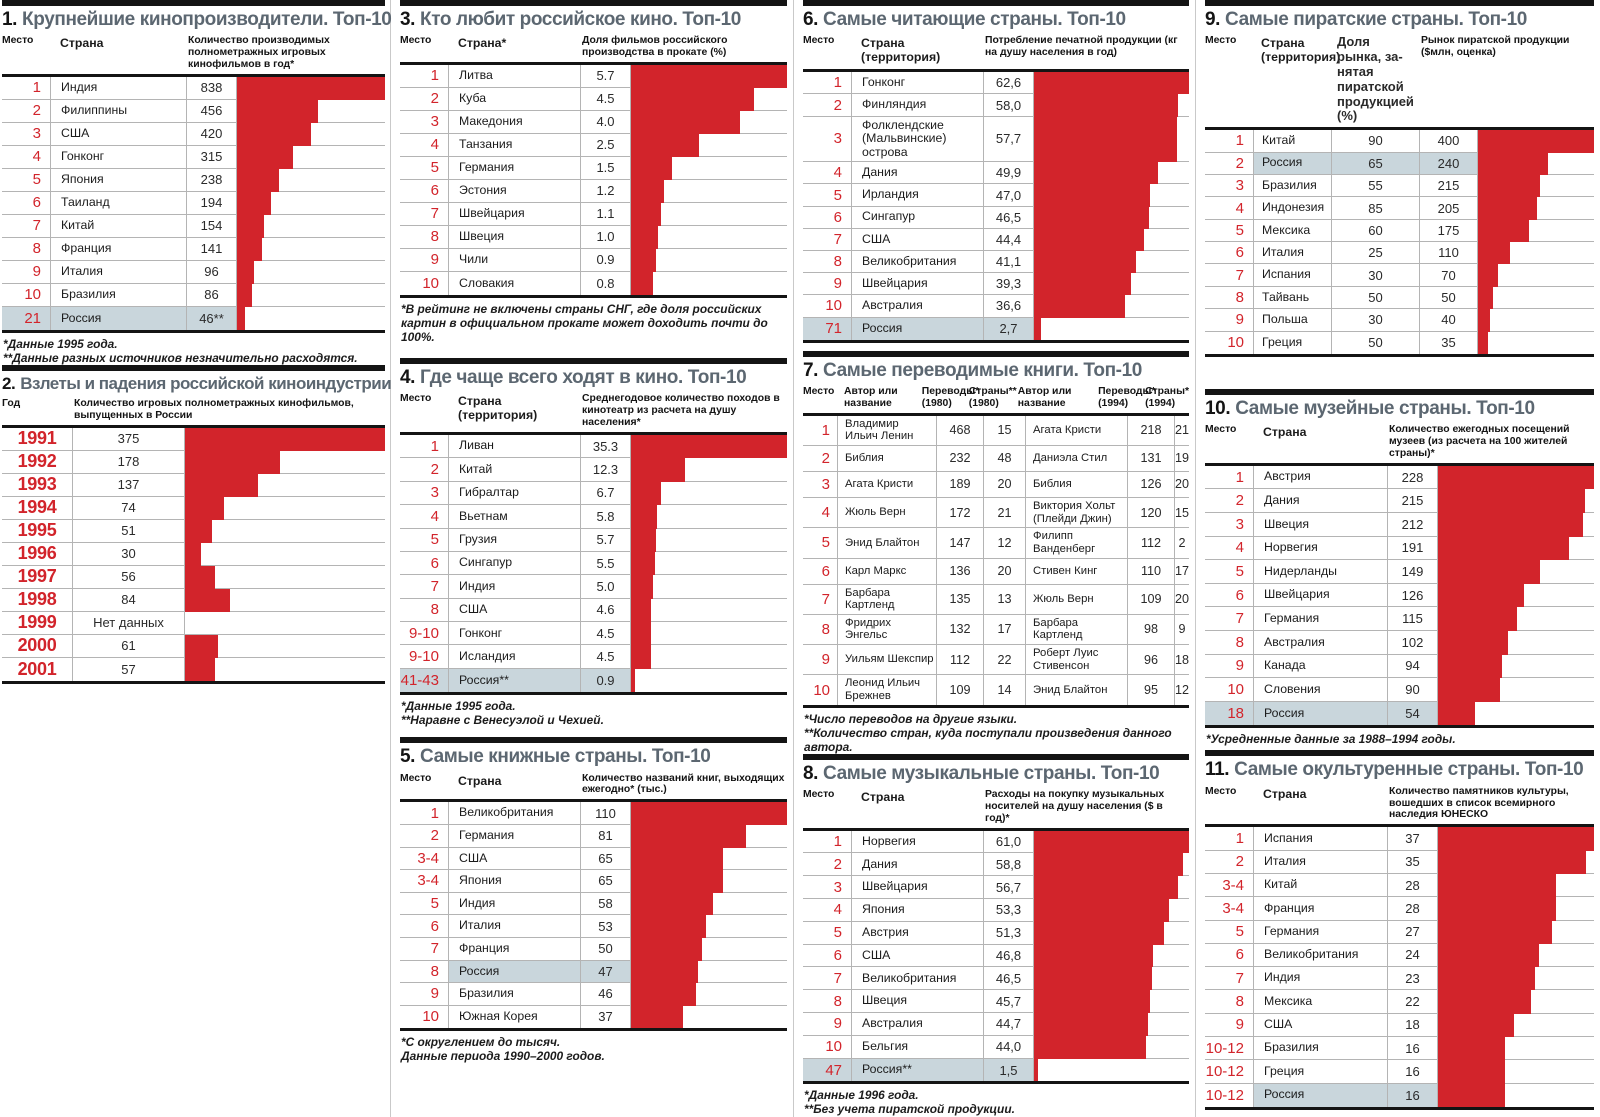 The image size is (1600, 1117). Describe the element at coordinates (593, 540) in the screenshot. I see `table-row: 5 Грузия 5.7` at that location.